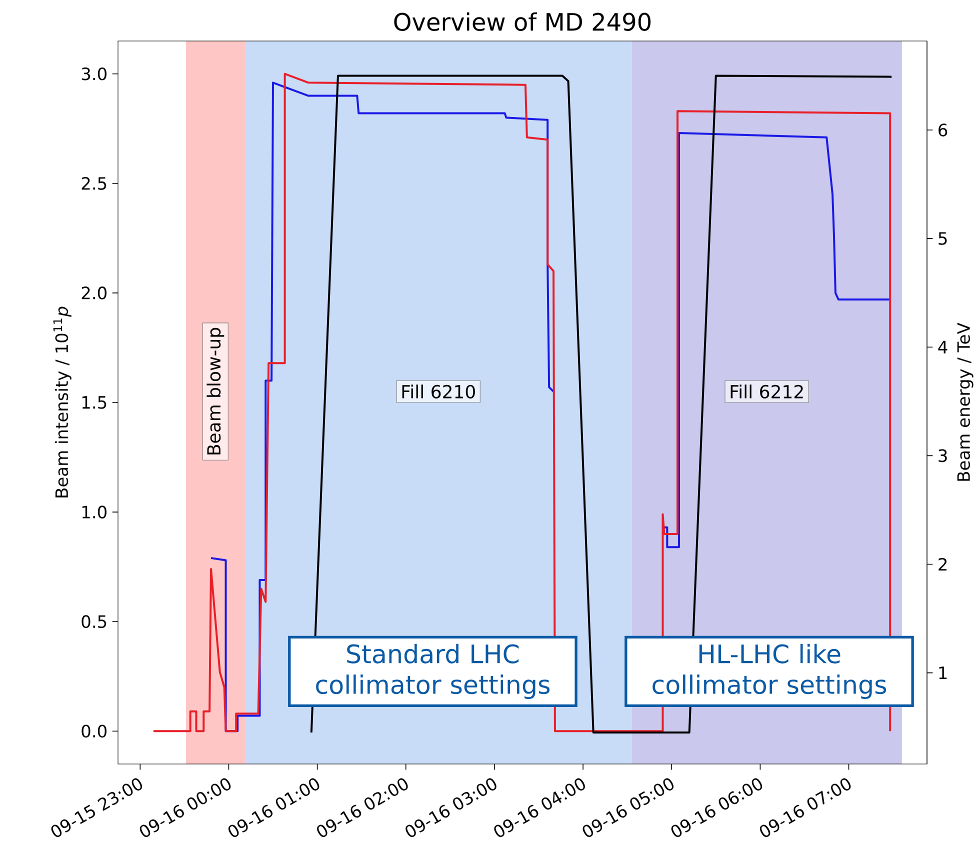 Image resolution: width=978 pixels, height=861 pixels. I want to click on y-tick-label: 0.5, so click(94, 621).